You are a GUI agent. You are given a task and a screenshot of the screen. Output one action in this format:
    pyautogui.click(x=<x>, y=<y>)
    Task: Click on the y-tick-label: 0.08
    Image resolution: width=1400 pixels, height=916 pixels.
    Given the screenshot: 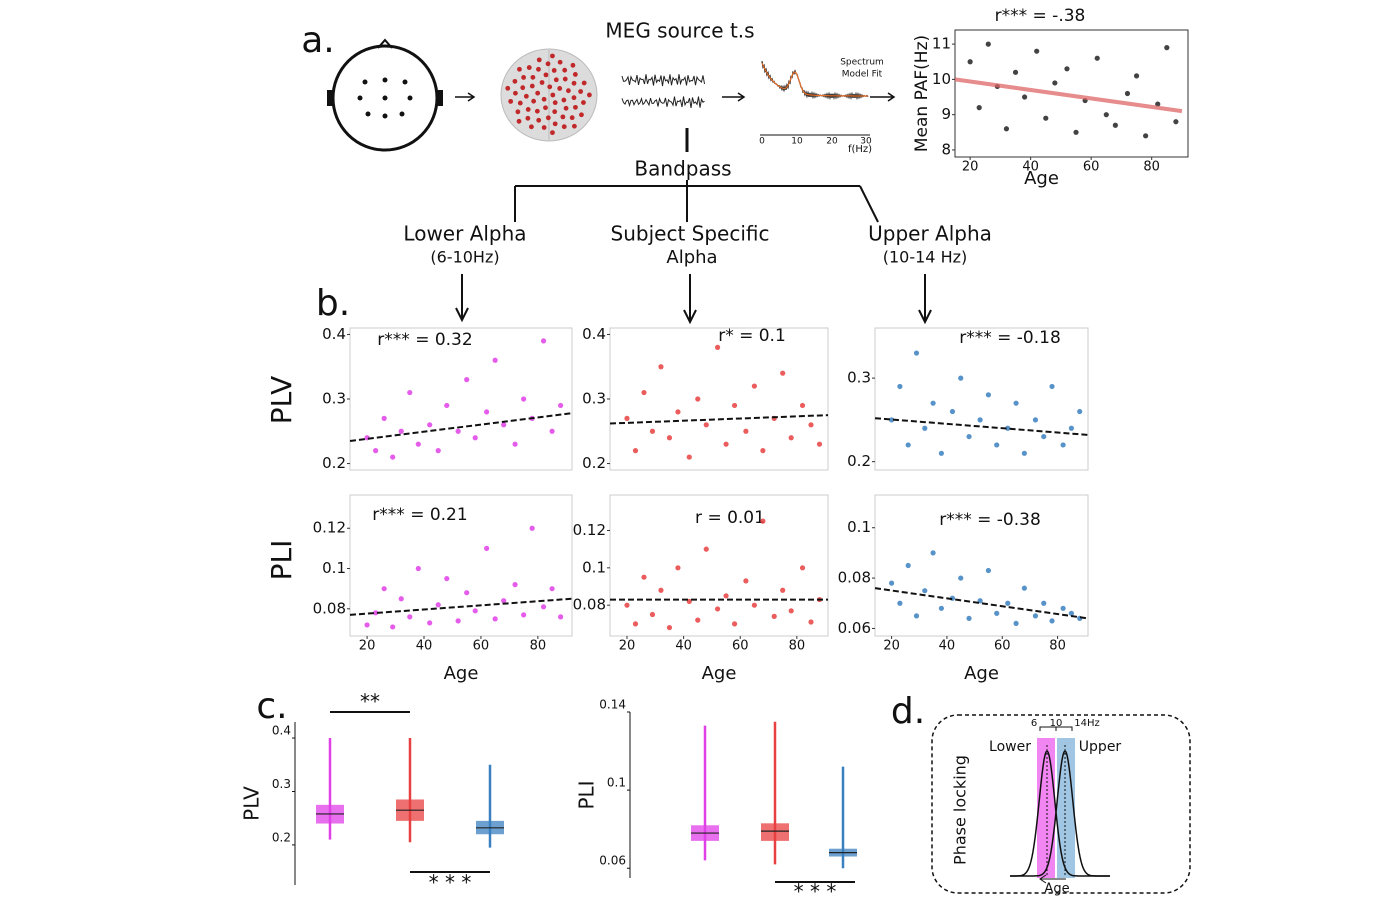 What is the action you would take?
    pyautogui.click(x=329, y=608)
    